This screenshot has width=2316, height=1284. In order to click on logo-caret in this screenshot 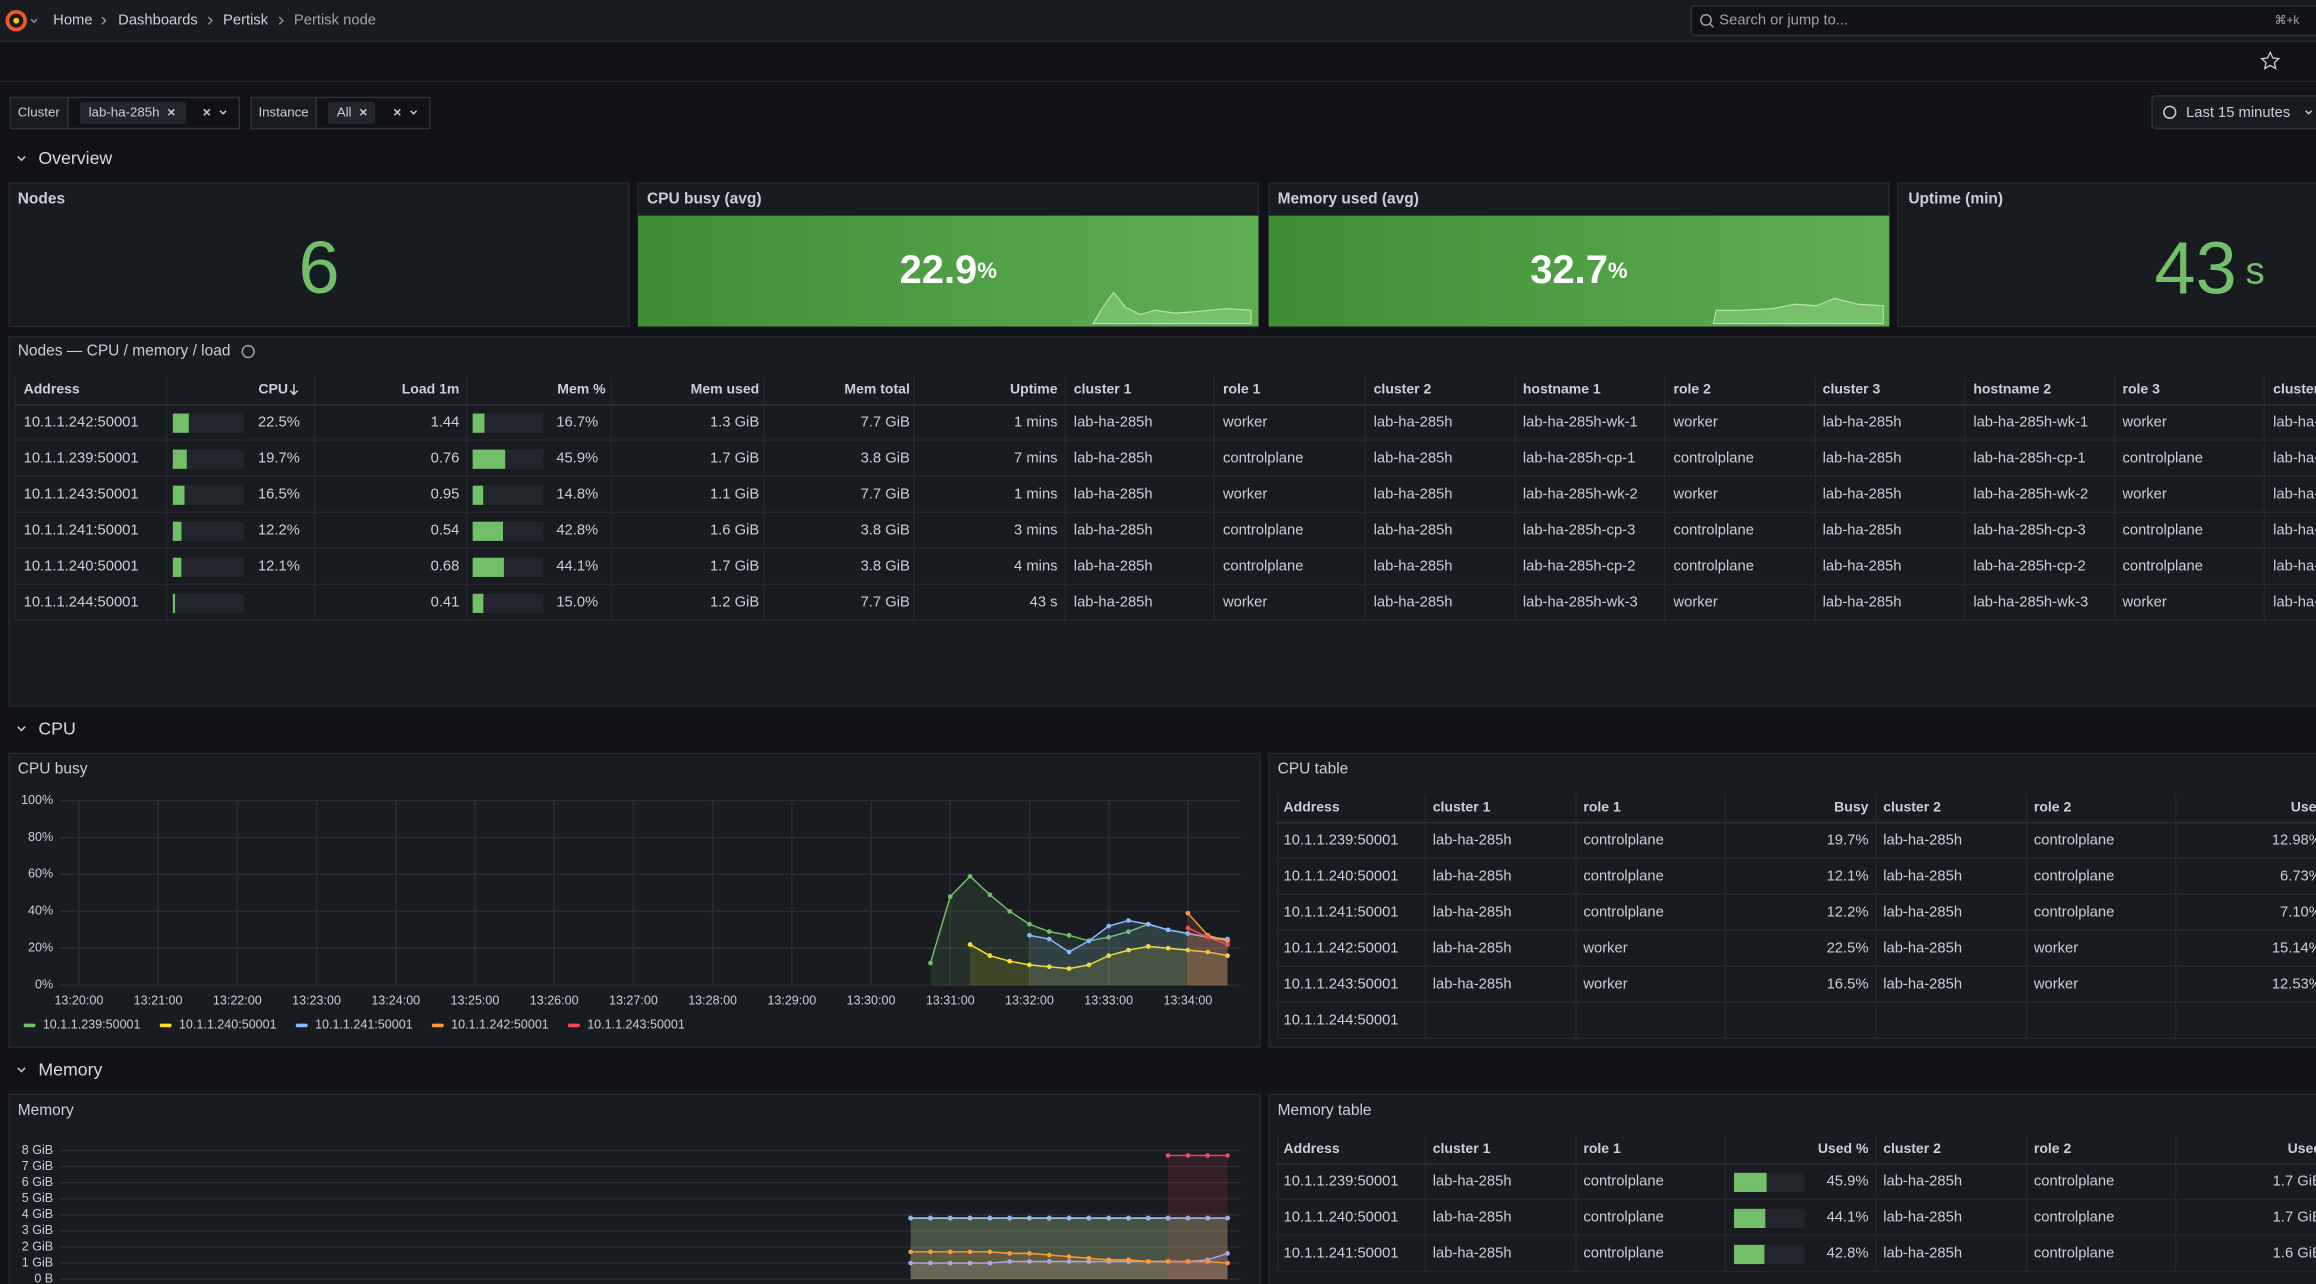, I will do `click(34, 21)`.